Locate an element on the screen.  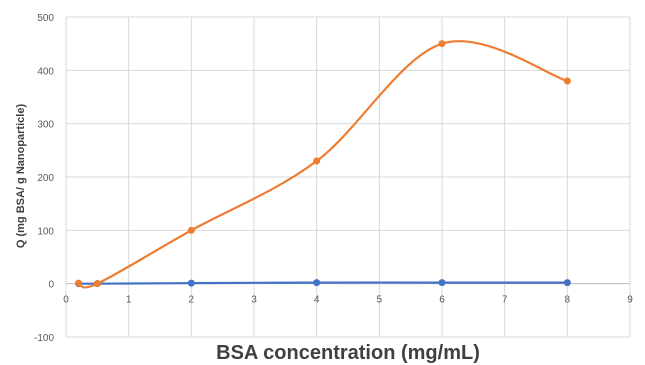
x-tick-label: 6 is located at coordinates (442, 300).